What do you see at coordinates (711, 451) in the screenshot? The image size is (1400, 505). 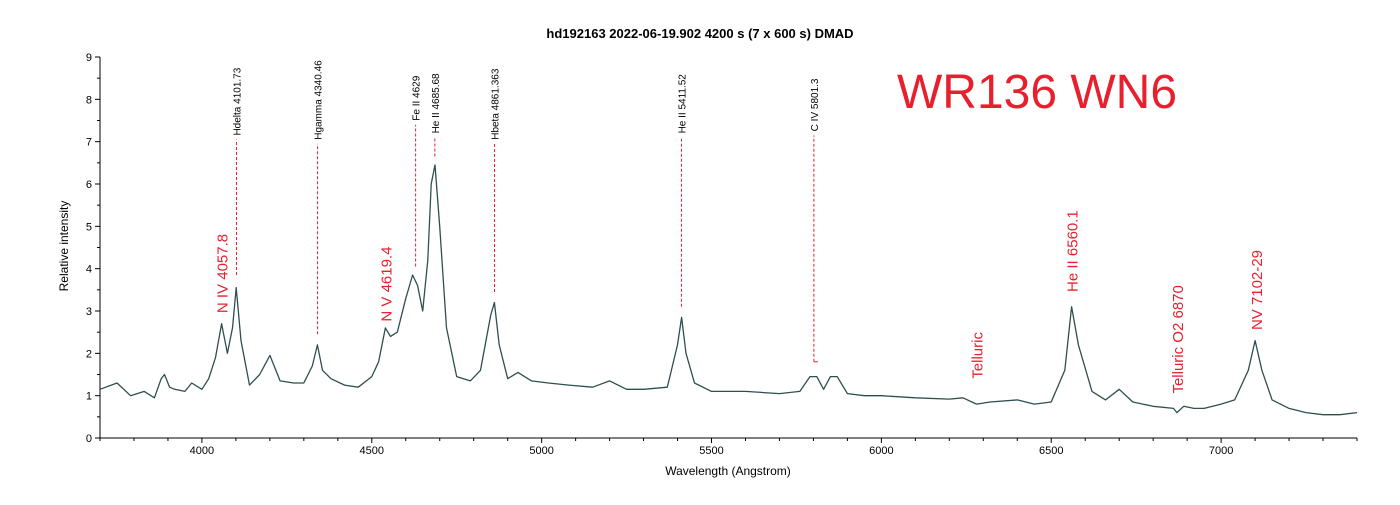 I see `x-tick-label: 5500` at bounding box center [711, 451].